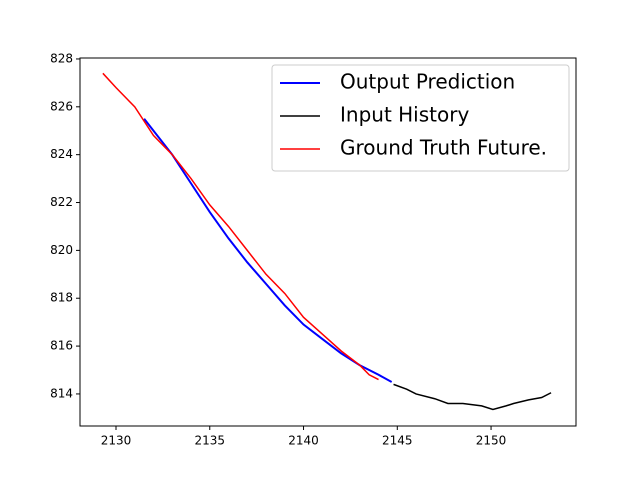  Describe the element at coordinates (61, 202) in the screenshot. I see `y-tick-label: 822` at that location.